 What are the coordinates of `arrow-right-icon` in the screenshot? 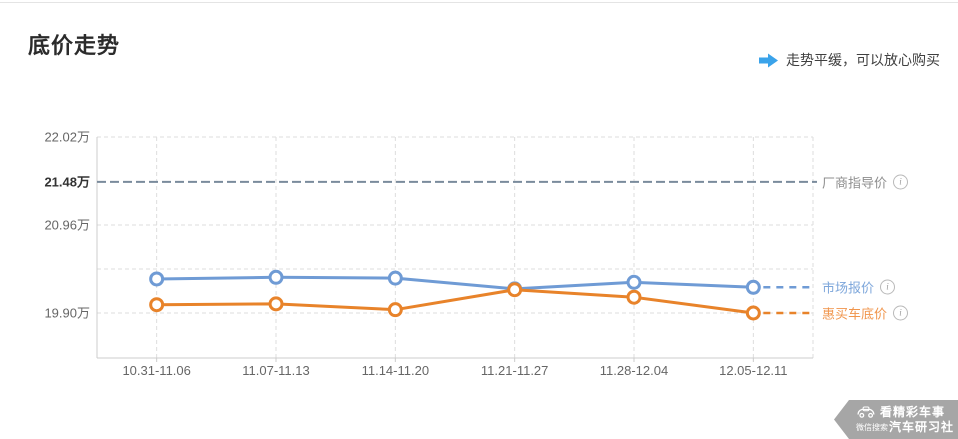 It's located at (768, 60).